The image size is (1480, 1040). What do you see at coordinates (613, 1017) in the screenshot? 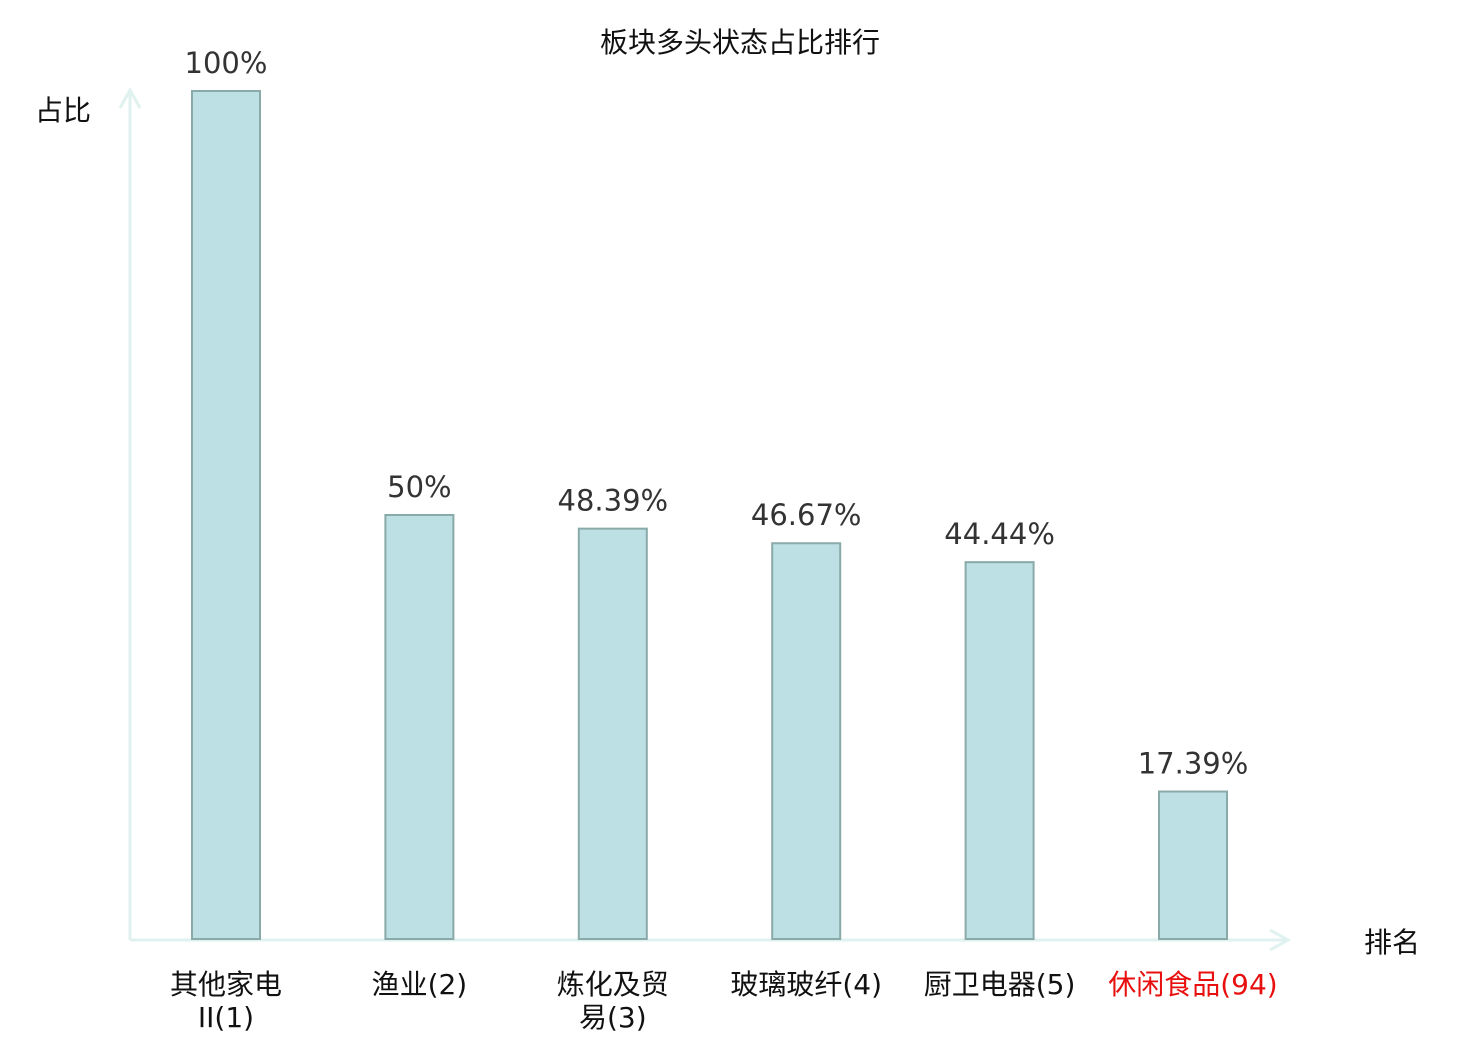
I see `x-tick-label: 易(3)` at bounding box center [613, 1017].